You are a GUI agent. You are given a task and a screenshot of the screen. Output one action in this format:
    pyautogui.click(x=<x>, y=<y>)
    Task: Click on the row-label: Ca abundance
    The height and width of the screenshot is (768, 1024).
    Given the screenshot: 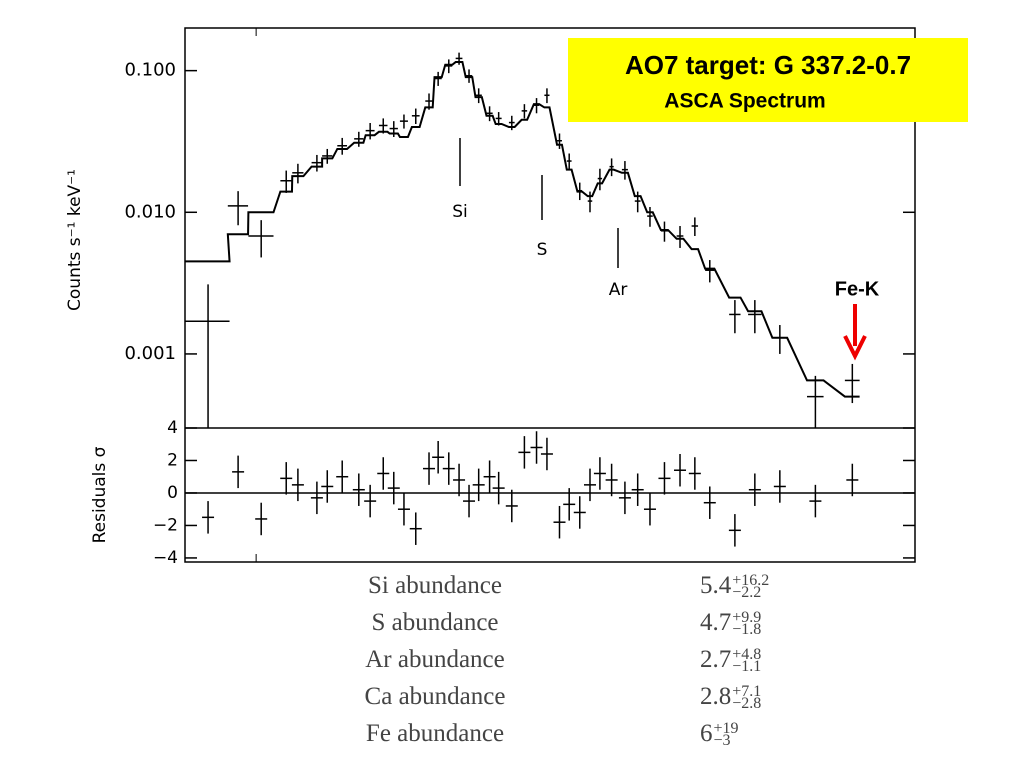 What is the action you would take?
    pyautogui.click(x=435, y=696)
    